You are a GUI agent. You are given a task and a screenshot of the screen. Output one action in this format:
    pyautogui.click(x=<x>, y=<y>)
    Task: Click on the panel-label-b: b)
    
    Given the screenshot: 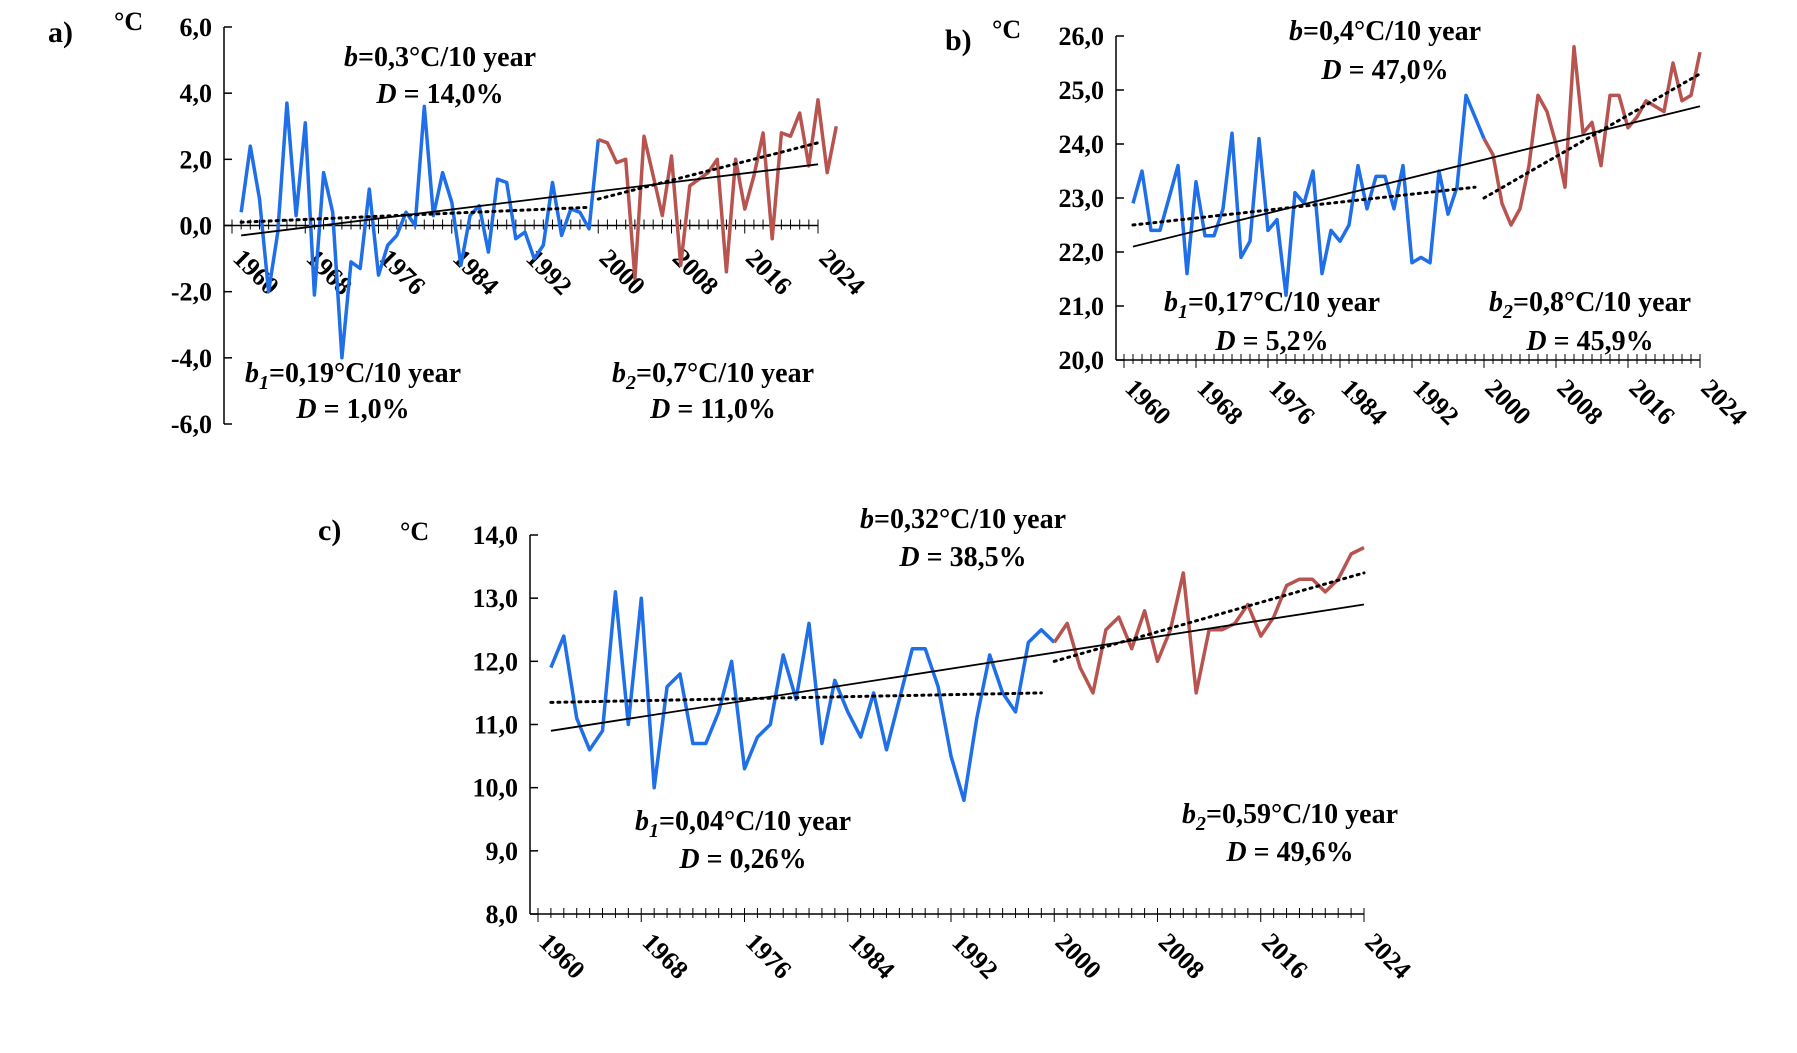 What is the action you would take?
    pyautogui.click(x=958, y=40)
    